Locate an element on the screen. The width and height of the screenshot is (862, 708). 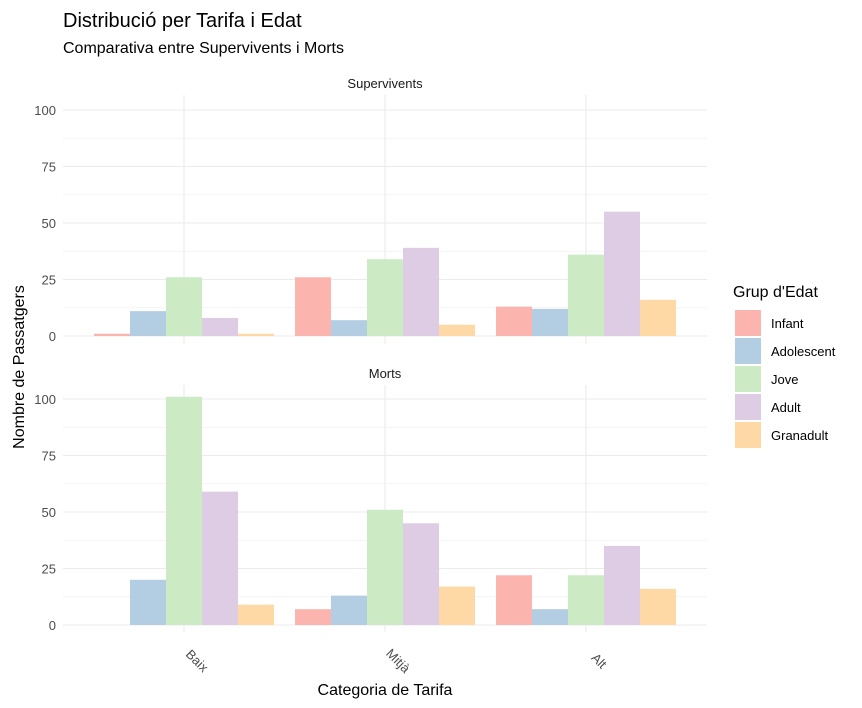
bar-infant-baix is located at coordinates (112, 334).